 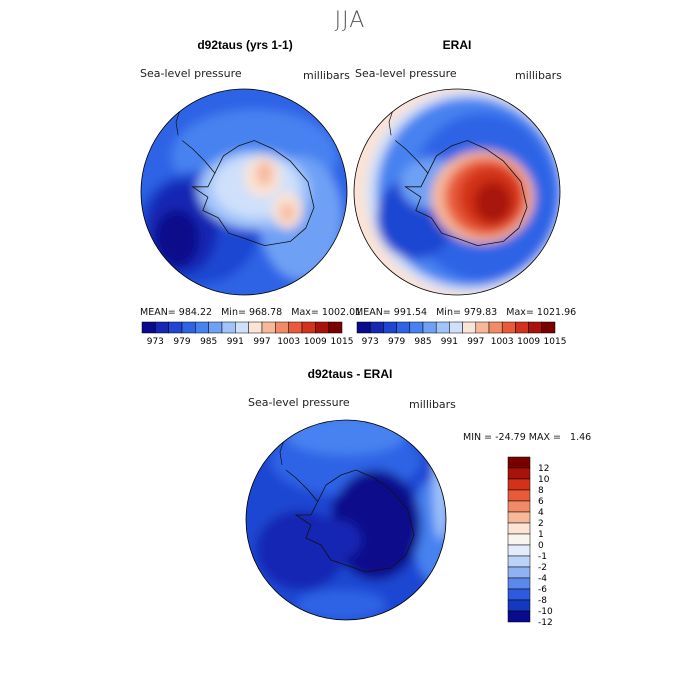 What do you see at coordinates (542, 568) in the screenshot?
I see `colorbar-tick-label: -2` at bounding box center [542, 568].